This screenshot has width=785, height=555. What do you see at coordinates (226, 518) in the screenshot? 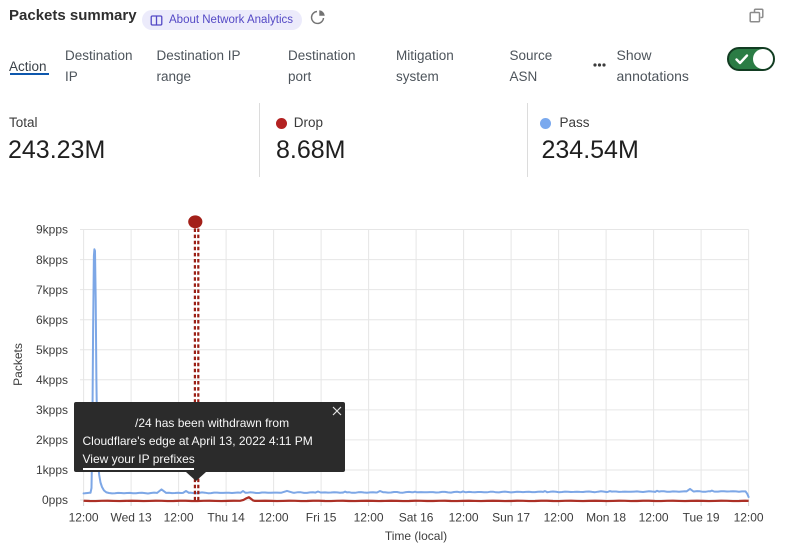
I see `svg-text: Thu 14` at bounding box center [226, 518].